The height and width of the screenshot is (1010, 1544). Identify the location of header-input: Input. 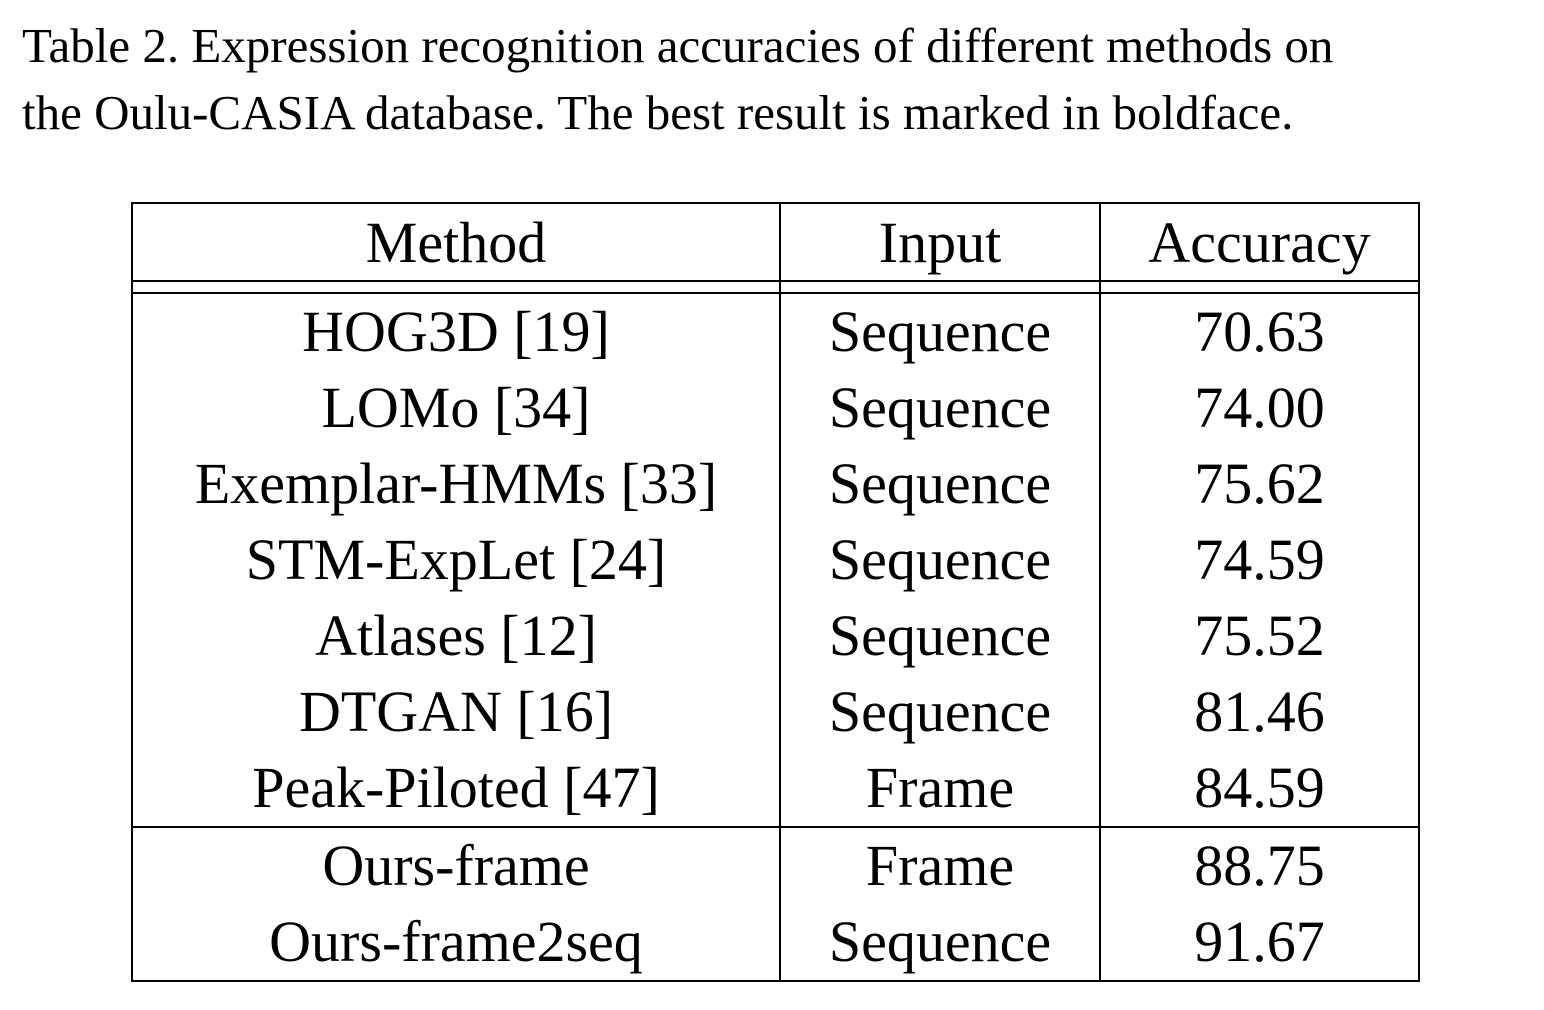
(940, 242).